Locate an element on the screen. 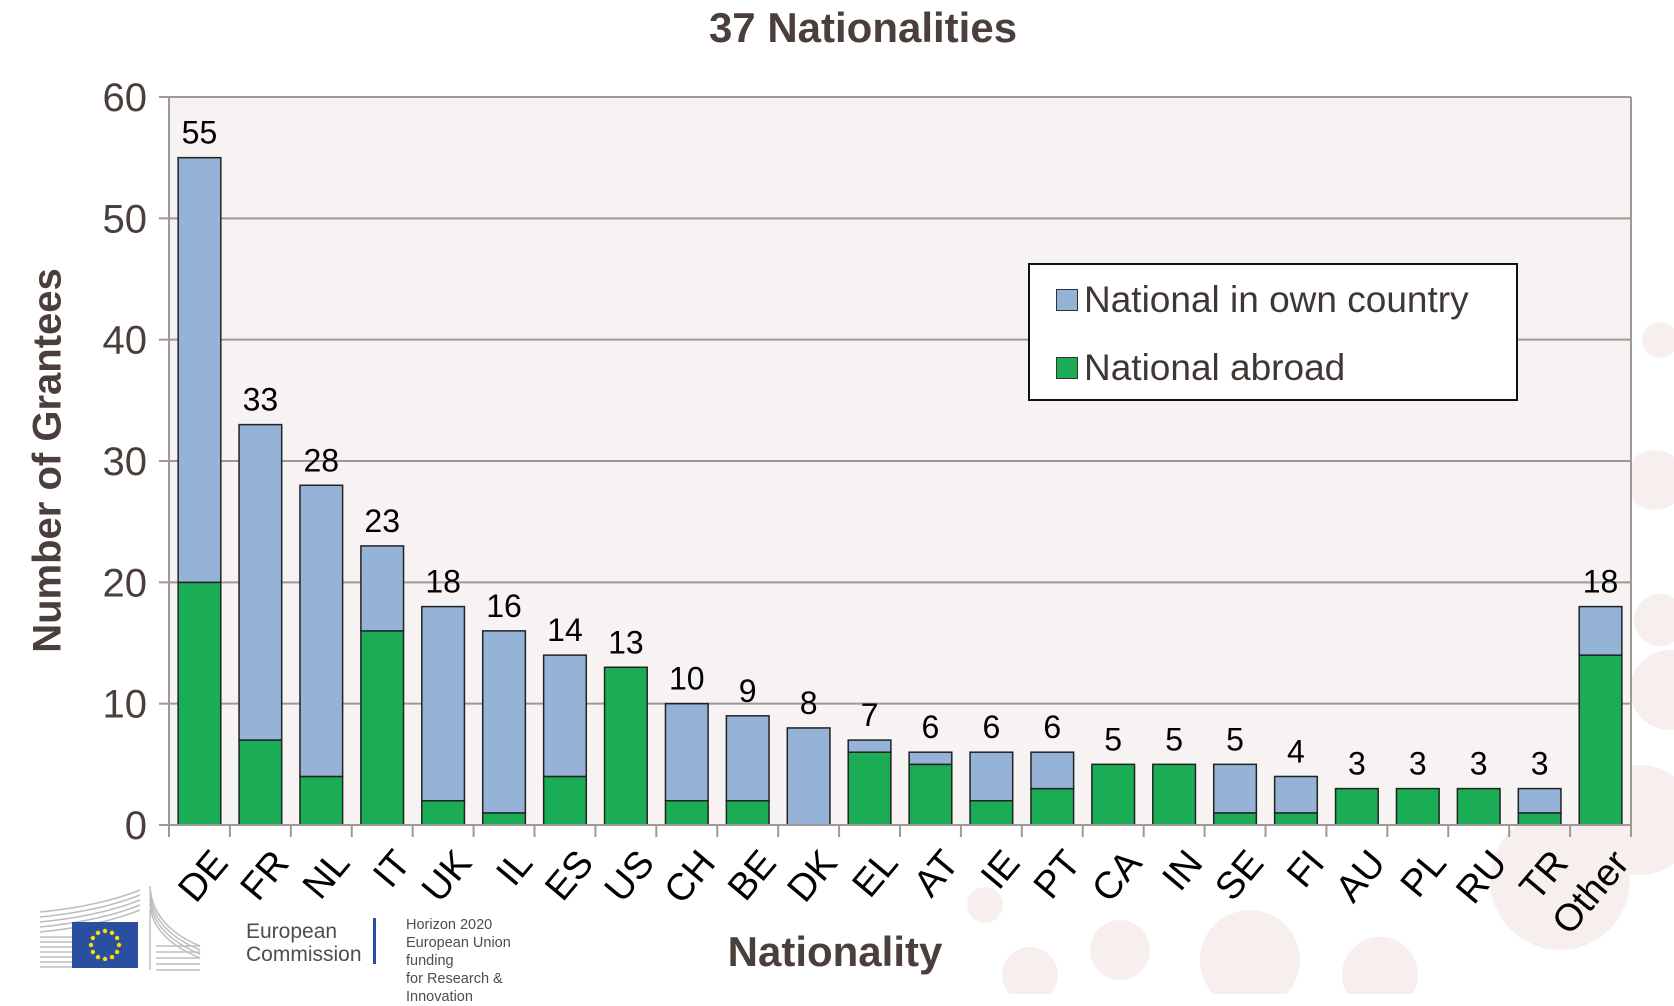 The height and width of the screenshot is (1006, 1674). total-label: 16 is located at coordinates (504, 606).